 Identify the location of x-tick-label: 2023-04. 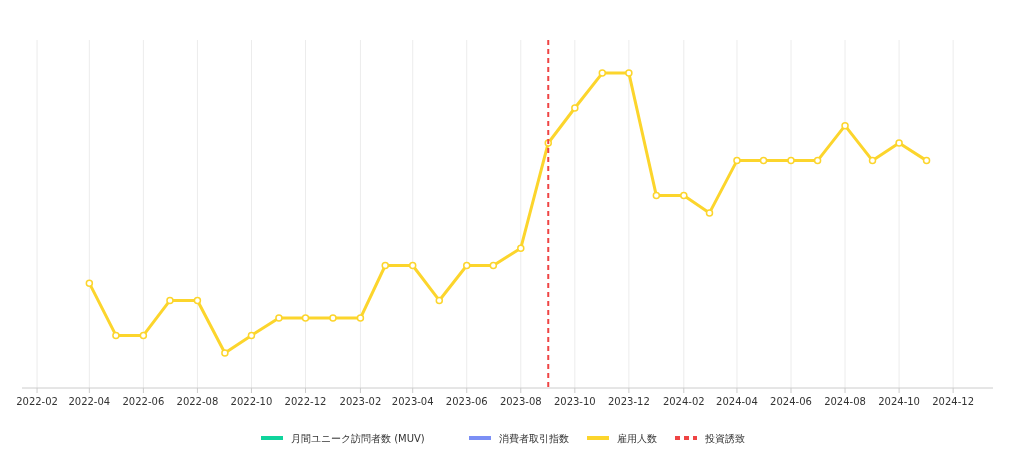
(412, 401).